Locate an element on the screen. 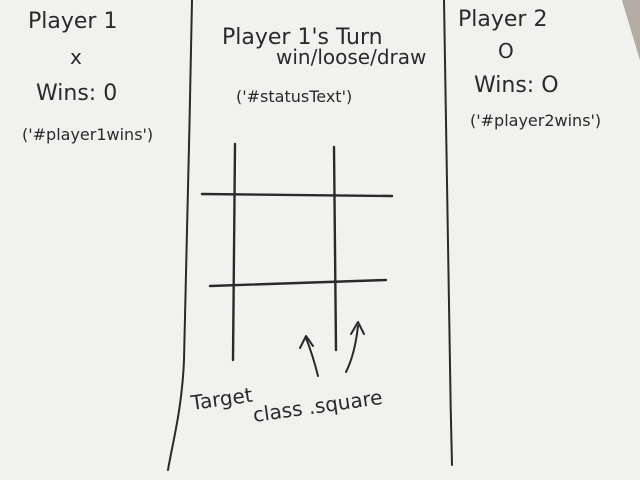 The width and height of the screenshot is (640, 480). left-column-divider is located at coordinates (180, 235).